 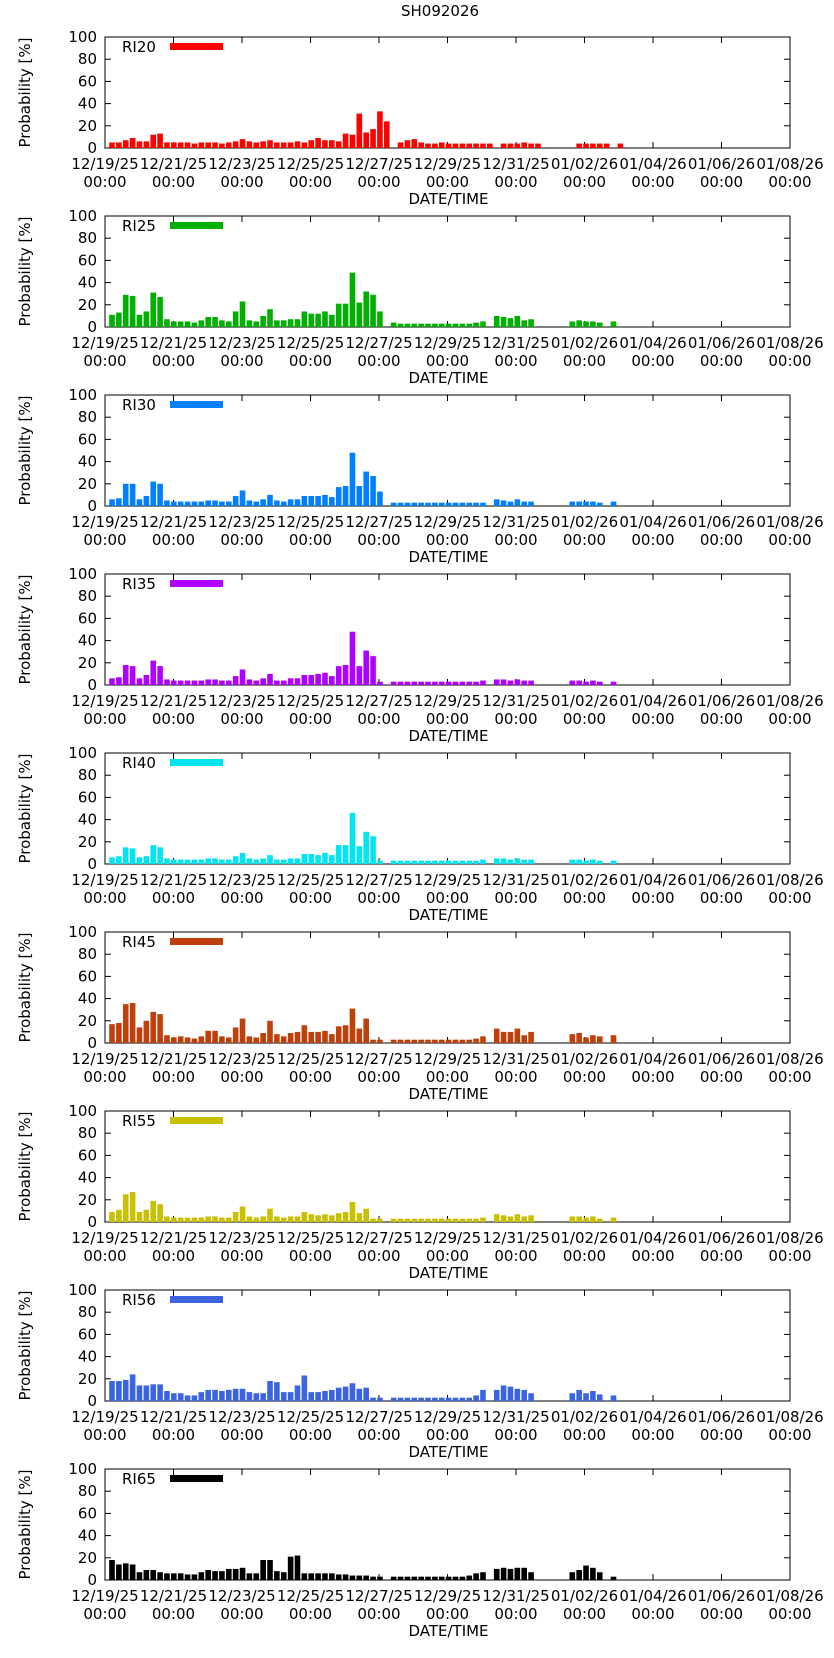 I want to click on x-tick-date-label: 12/27/25, so click(x=378, y=880).